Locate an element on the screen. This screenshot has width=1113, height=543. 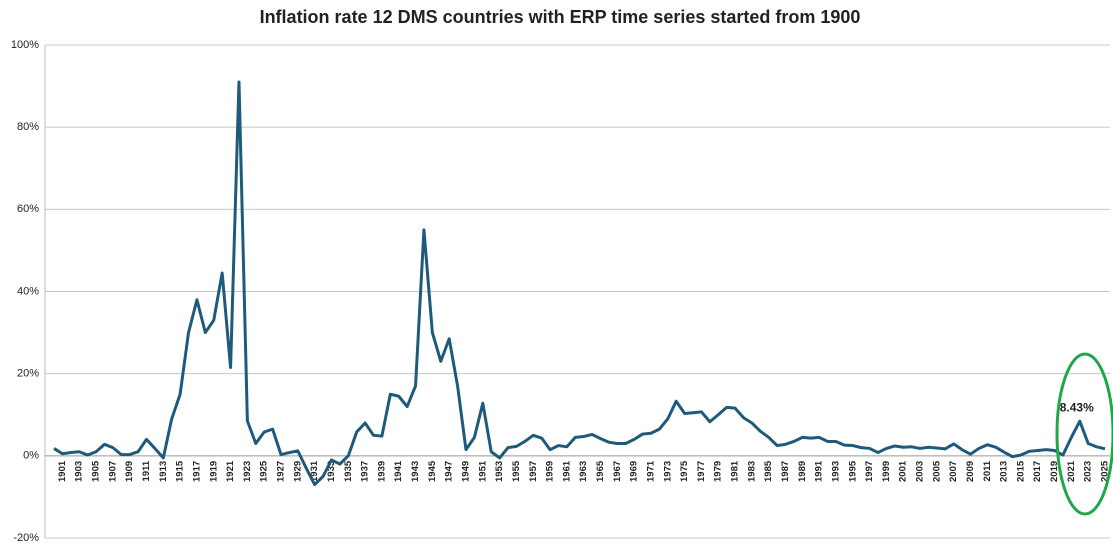
x-tick-label: 1963 is located at coordinates (583, 471).